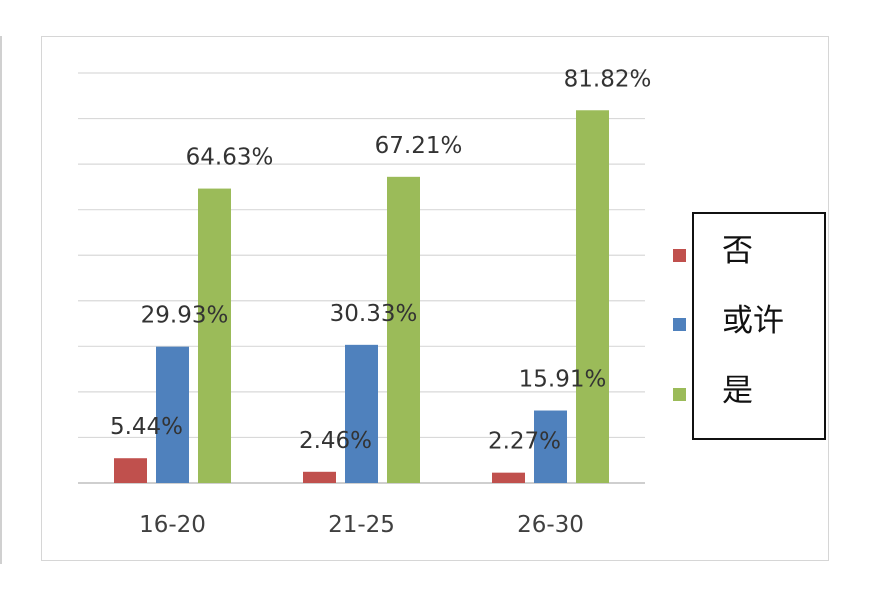  Describe the element at coordinates (679, 324) in the screenshot. I see `legend-swatch-maybe` at that location.